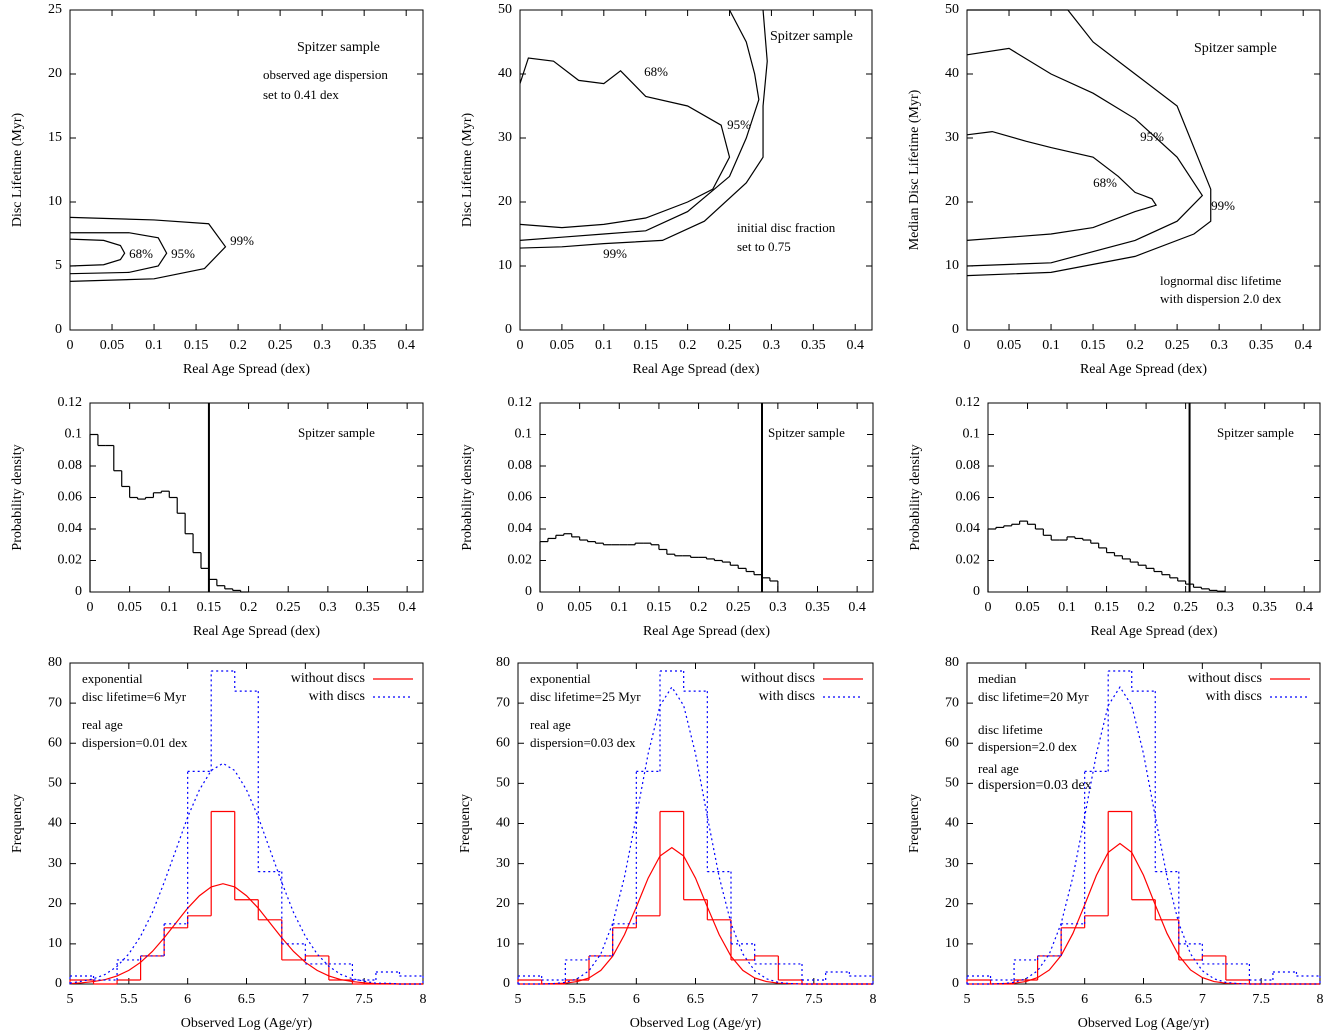  What do you see at coordinates (550, 724) in the screenshot?
I see `annotation: real age` at bounding box center [550, 724].